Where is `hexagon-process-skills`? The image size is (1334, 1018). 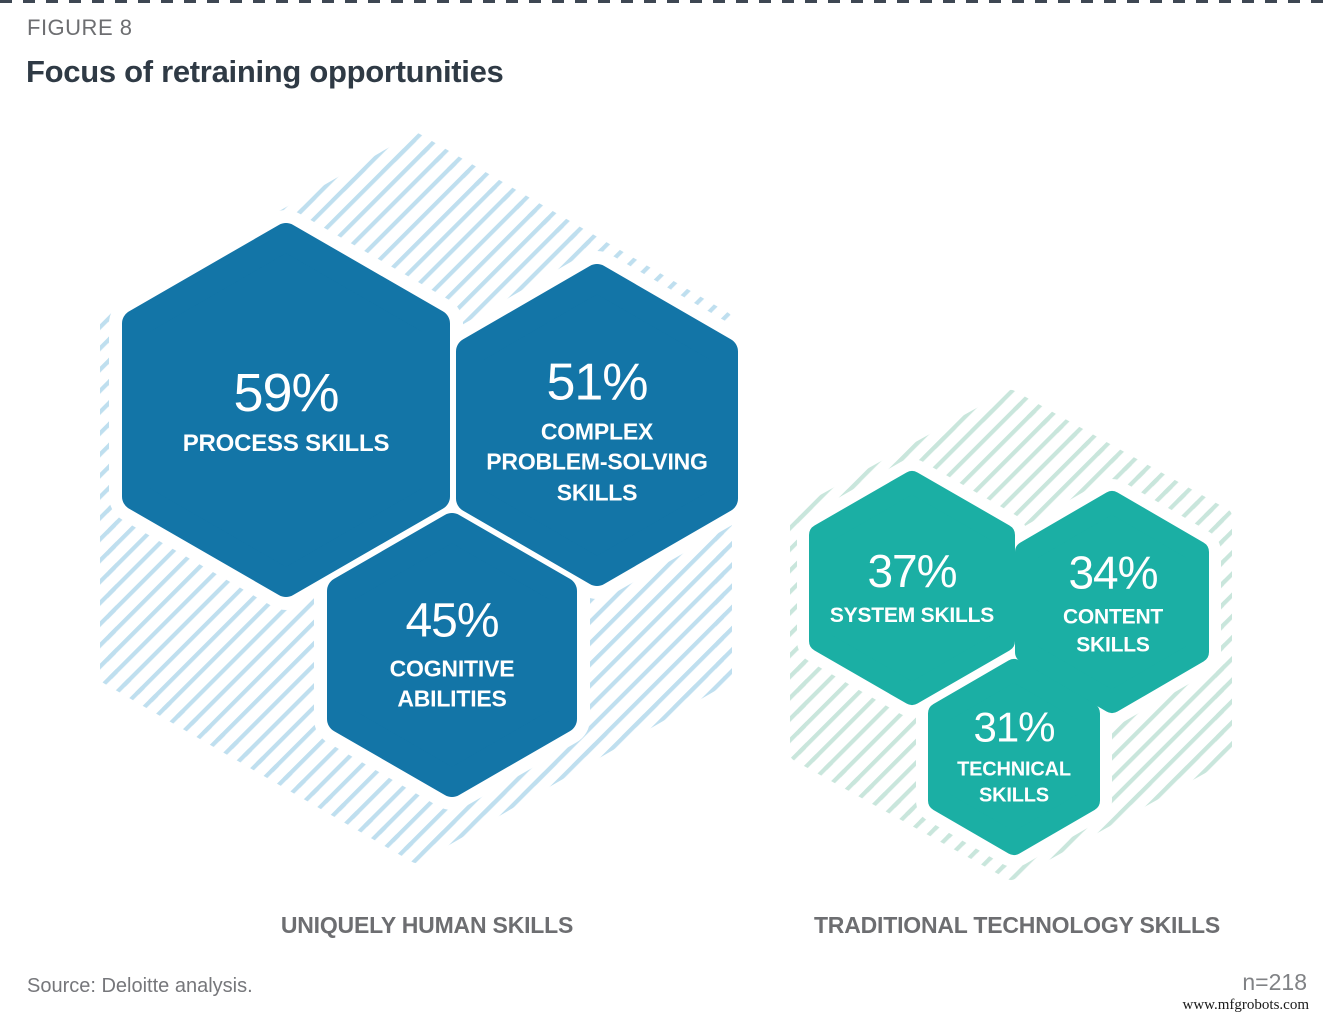 hexagon-process-skills is located at coordinates (286, 410).